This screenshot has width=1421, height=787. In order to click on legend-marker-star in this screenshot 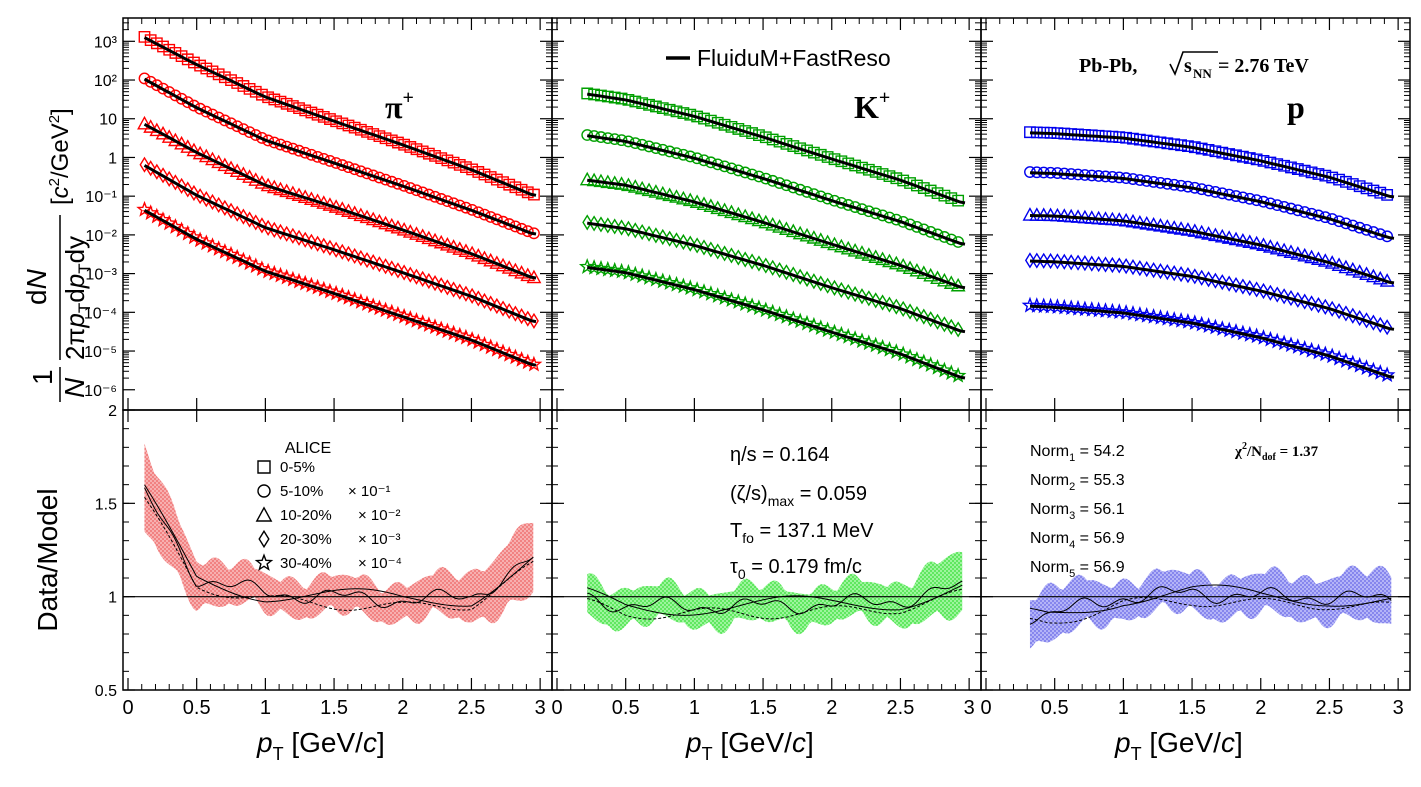, I will do `click(264, 562)`.